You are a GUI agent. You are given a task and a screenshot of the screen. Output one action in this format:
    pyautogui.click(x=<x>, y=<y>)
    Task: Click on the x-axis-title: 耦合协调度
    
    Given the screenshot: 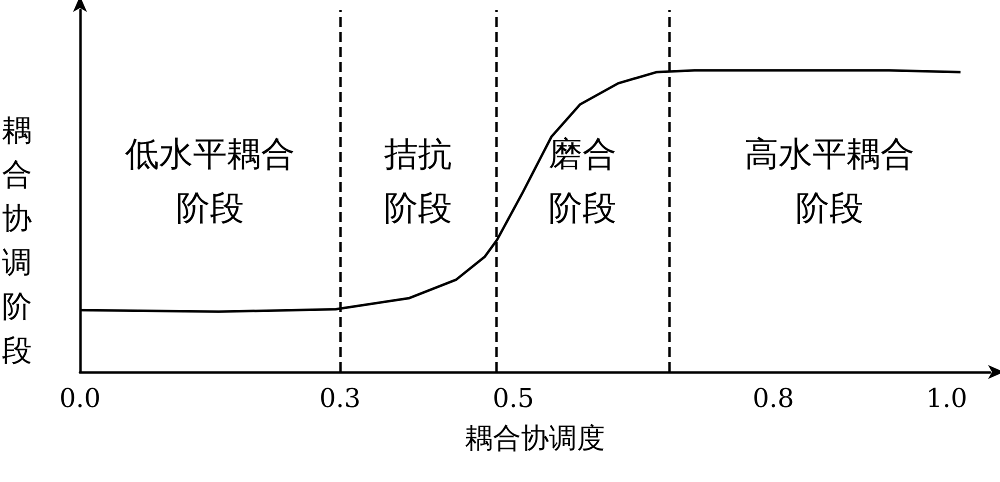 What is the action you would take?
    pyautogui.click(x=535, y=438)
    